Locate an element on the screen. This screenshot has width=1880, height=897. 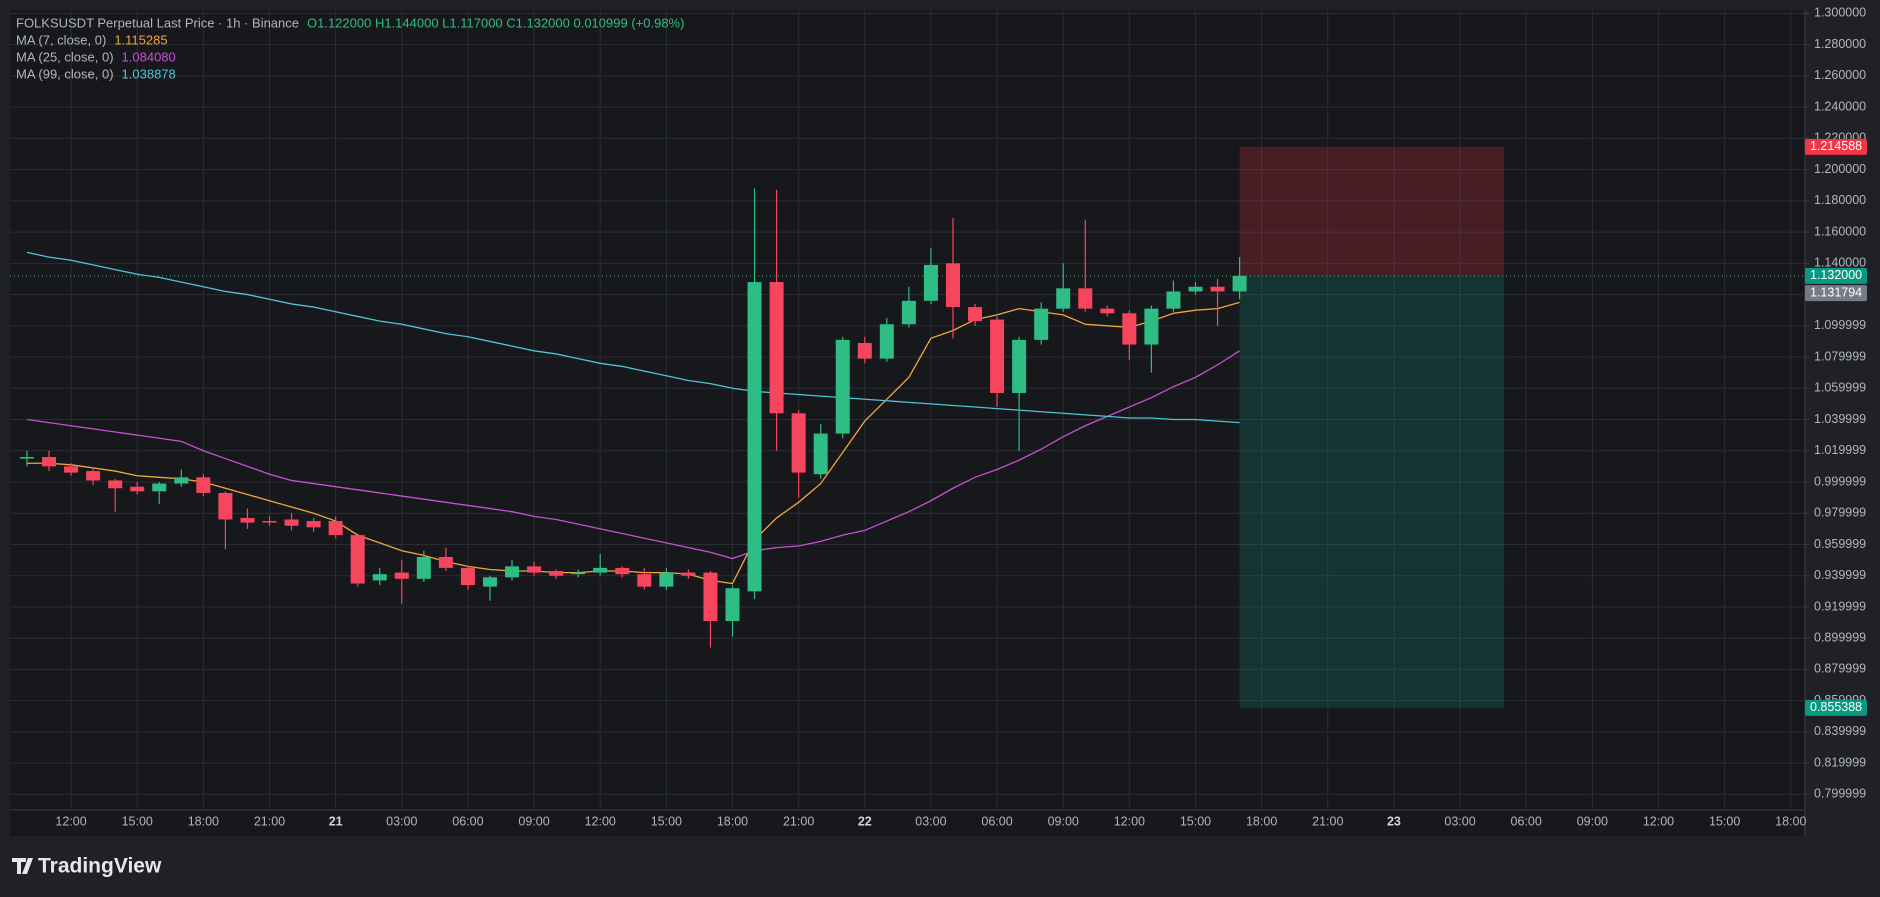
y-tick-label: 1.300000 is located at coordinates (1840, 13).